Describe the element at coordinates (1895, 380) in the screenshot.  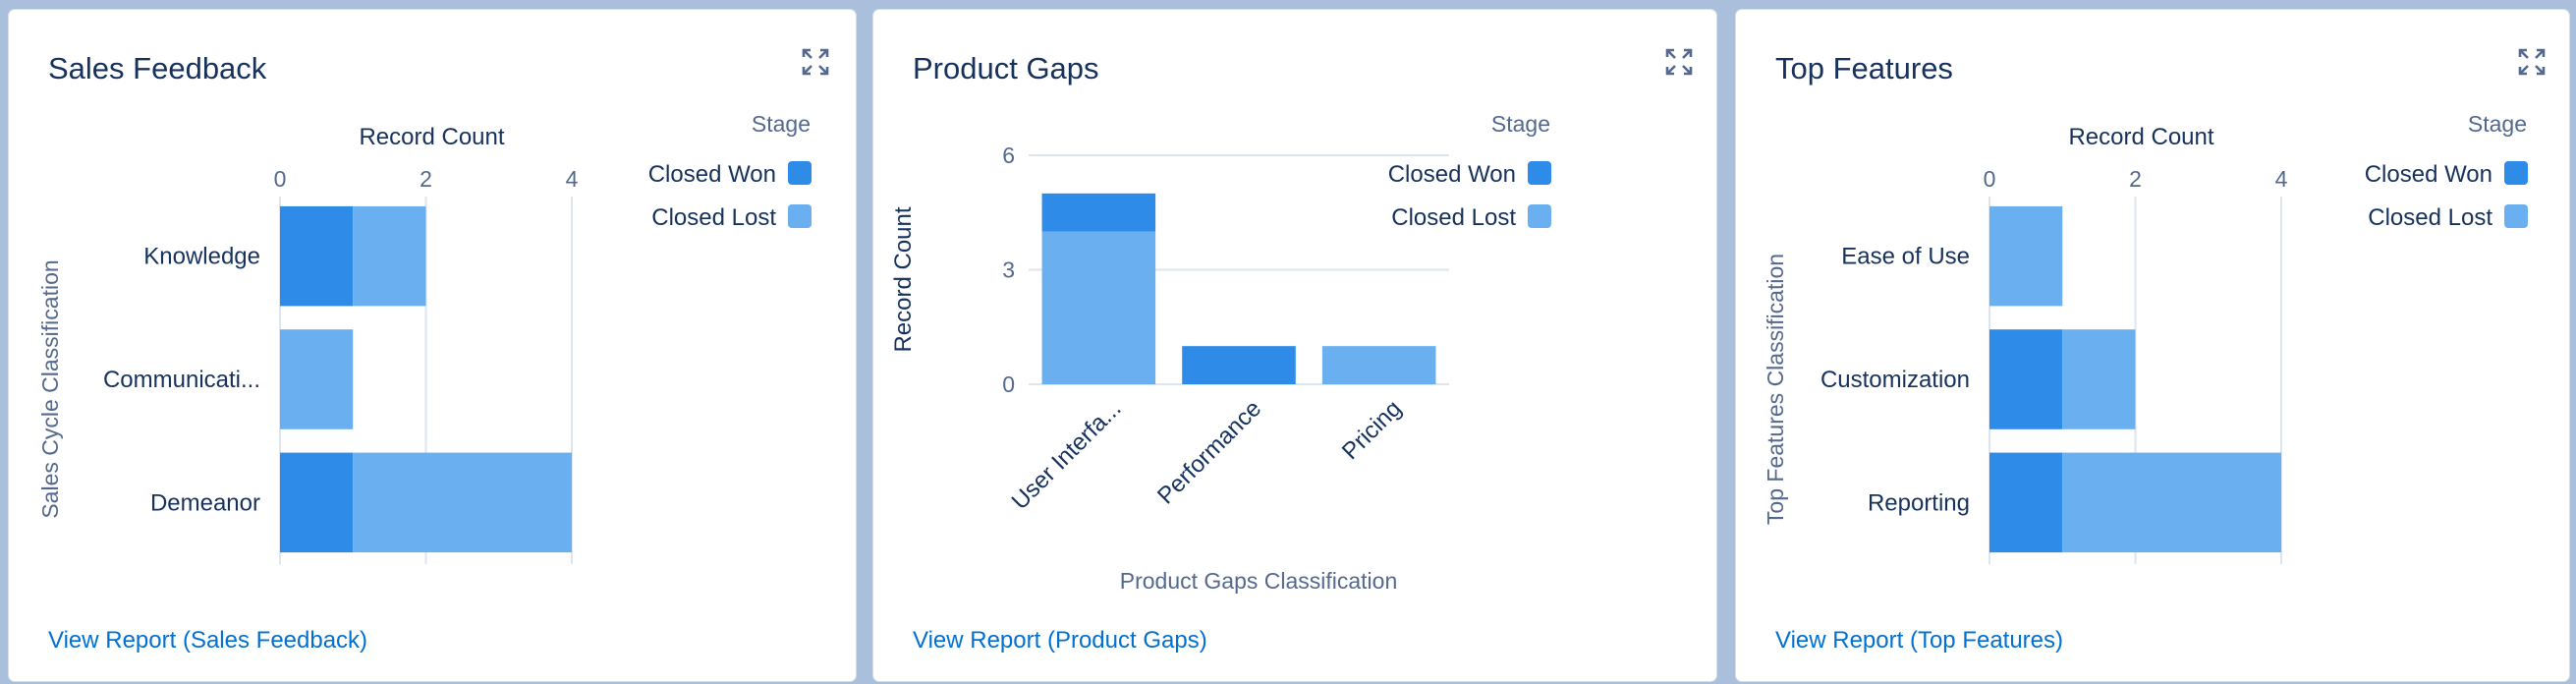
I see `y-category-label: Customization` at that location.